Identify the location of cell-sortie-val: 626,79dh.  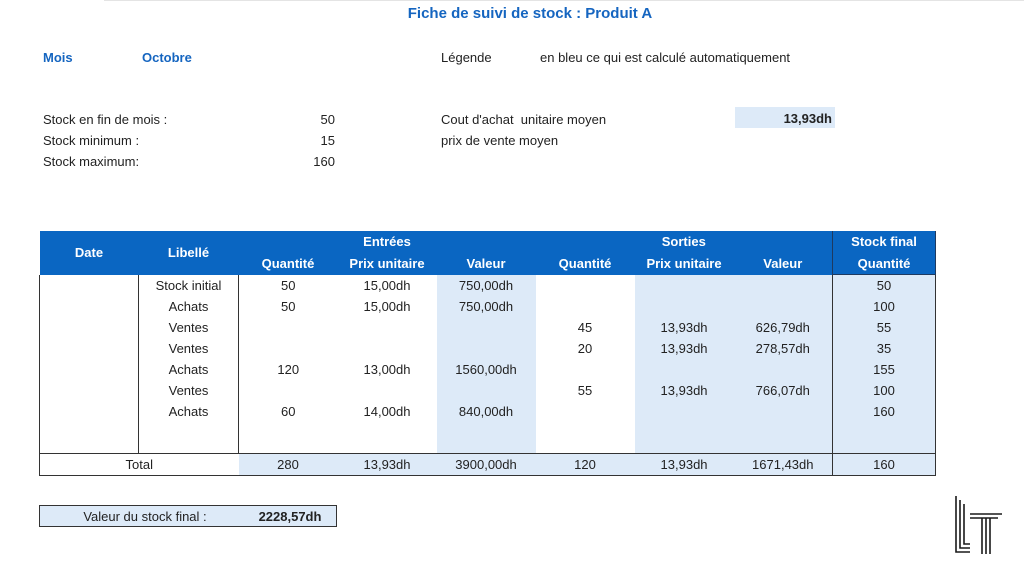
(783, 327).